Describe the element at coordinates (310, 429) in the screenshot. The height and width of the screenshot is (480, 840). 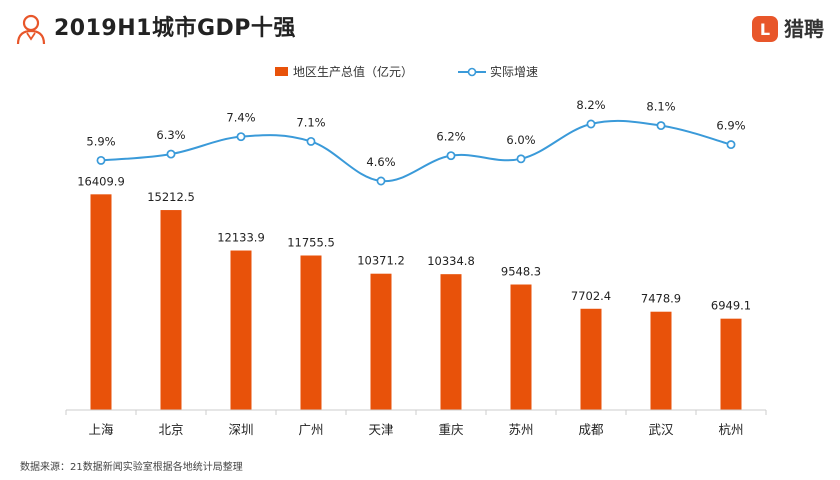
I see `x-label-3: 广州` at that location.